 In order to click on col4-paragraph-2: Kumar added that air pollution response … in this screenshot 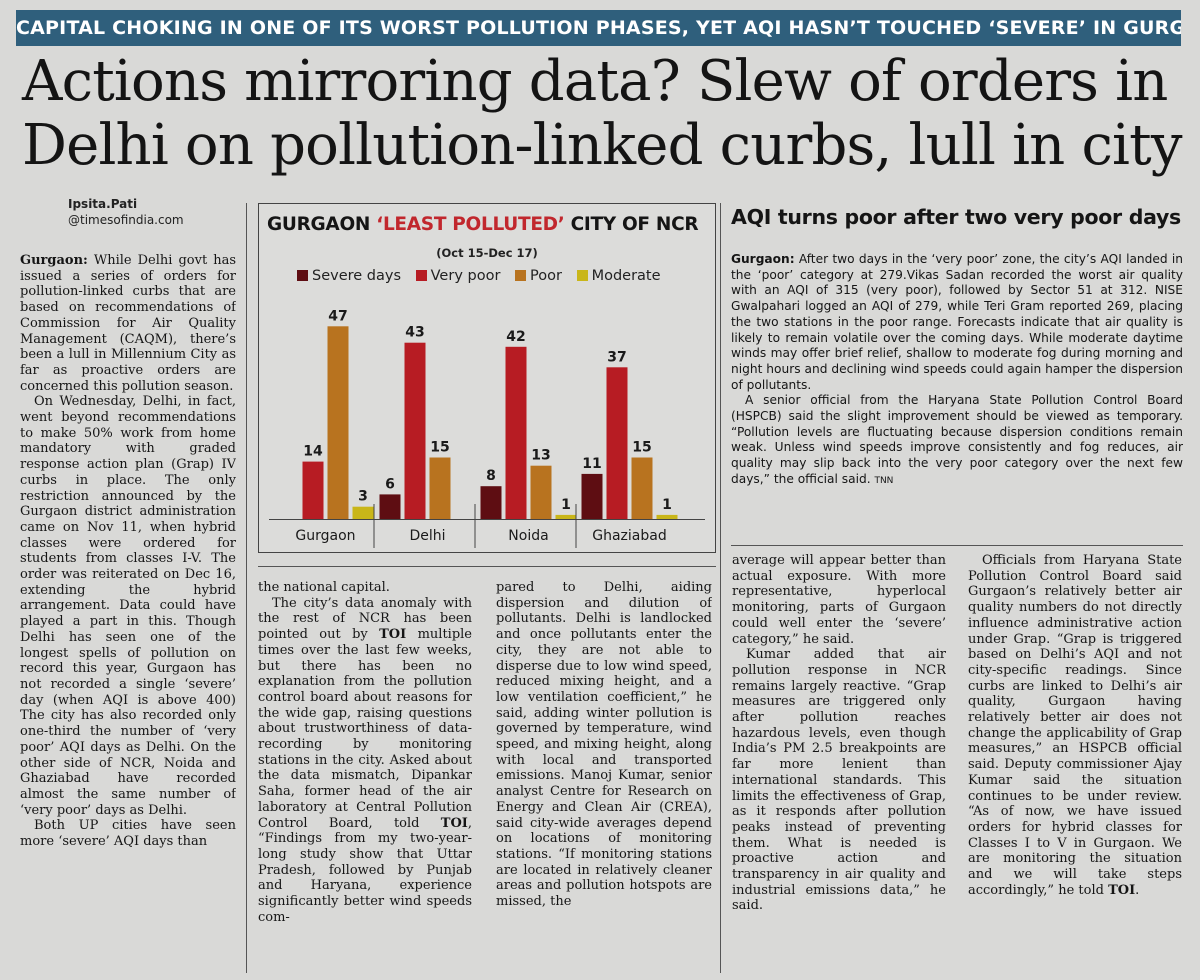, I will do `click(839, 780)`.